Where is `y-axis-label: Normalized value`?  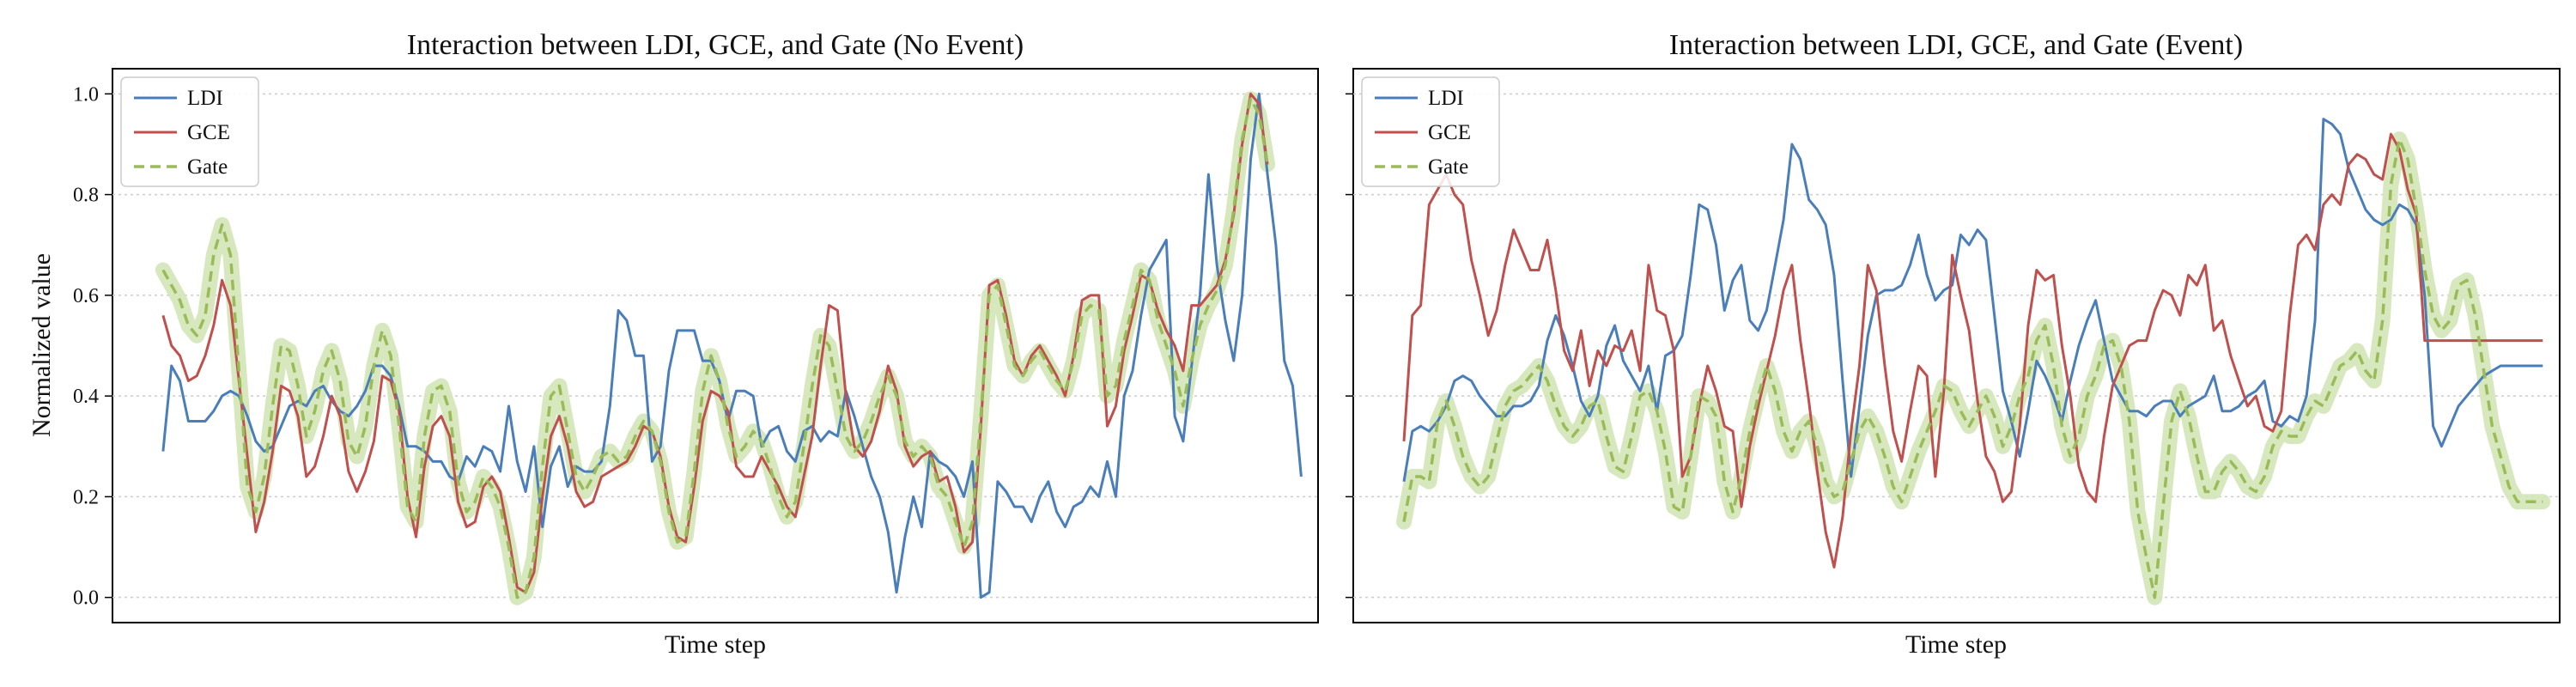 y-axis-label: Normalized value is located at coordinates (41, 345).